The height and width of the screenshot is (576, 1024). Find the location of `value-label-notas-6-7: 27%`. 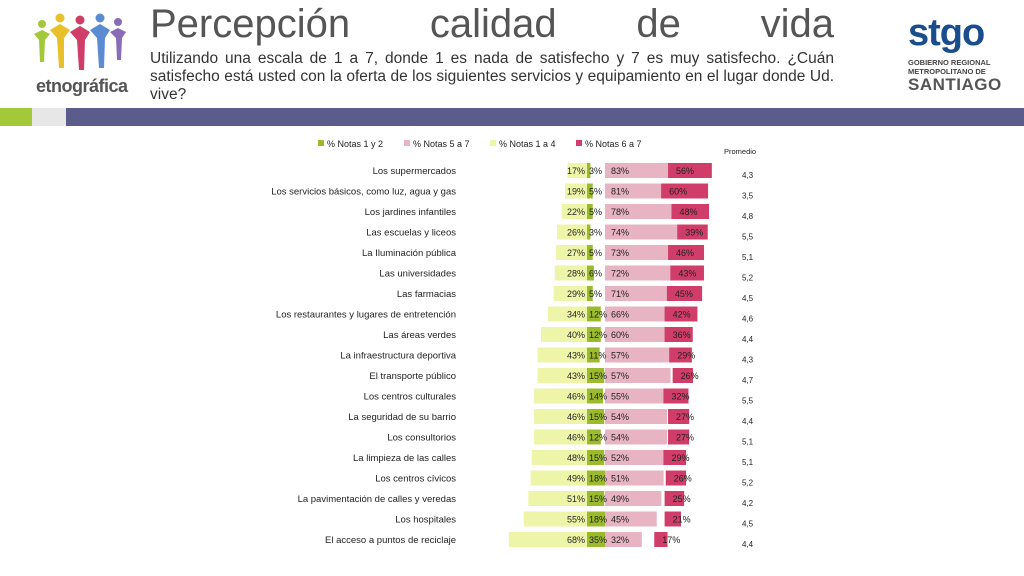

value-label-notas-6-7: 27% is located at coordinates (685, 438).